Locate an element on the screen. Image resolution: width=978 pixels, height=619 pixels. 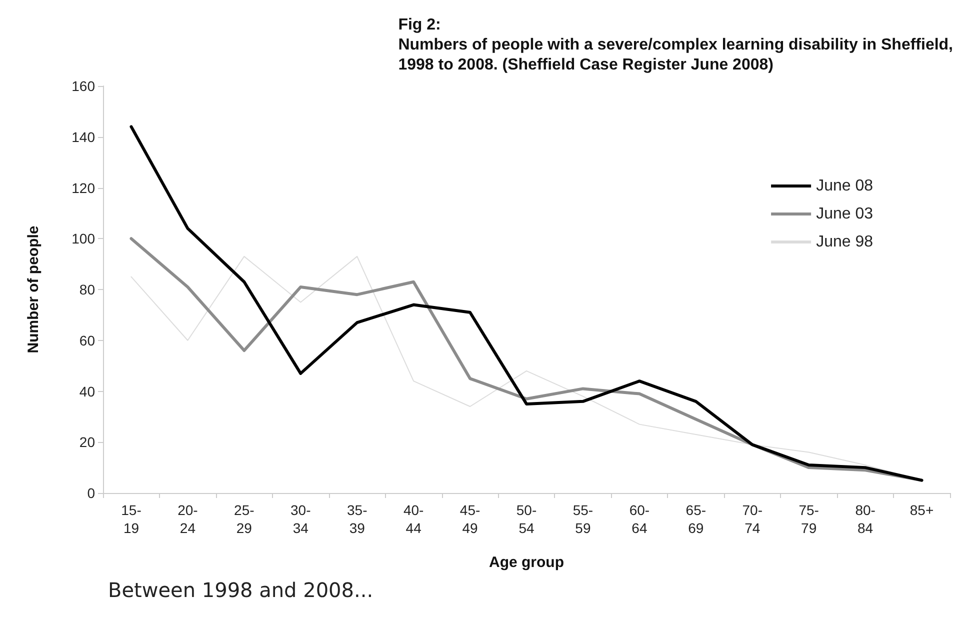
y-tick-label: 40 is located at coordinates (87, 391).